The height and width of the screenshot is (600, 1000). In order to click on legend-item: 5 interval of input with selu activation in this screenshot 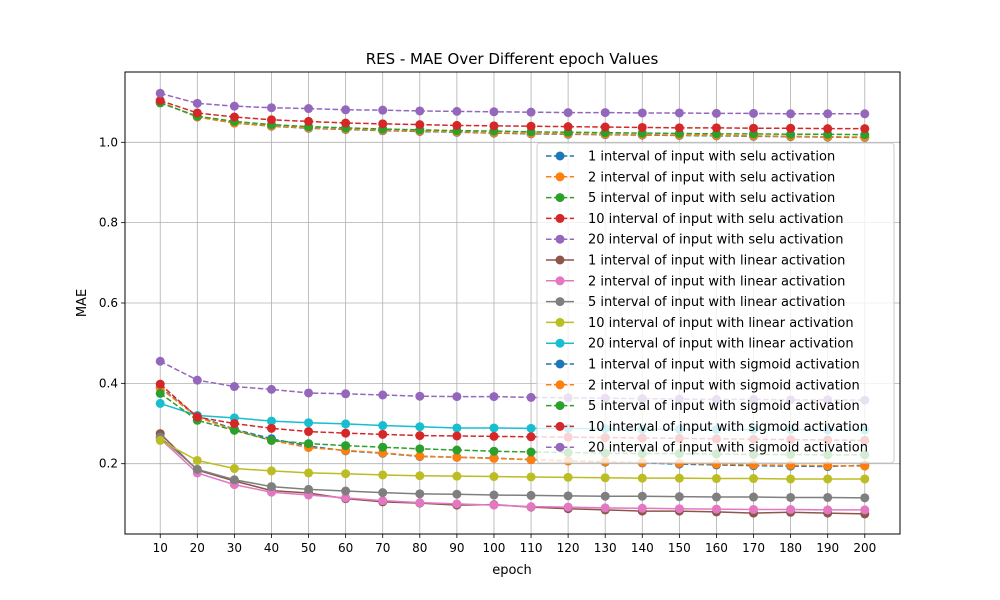, I will do `click(690, 198)`.